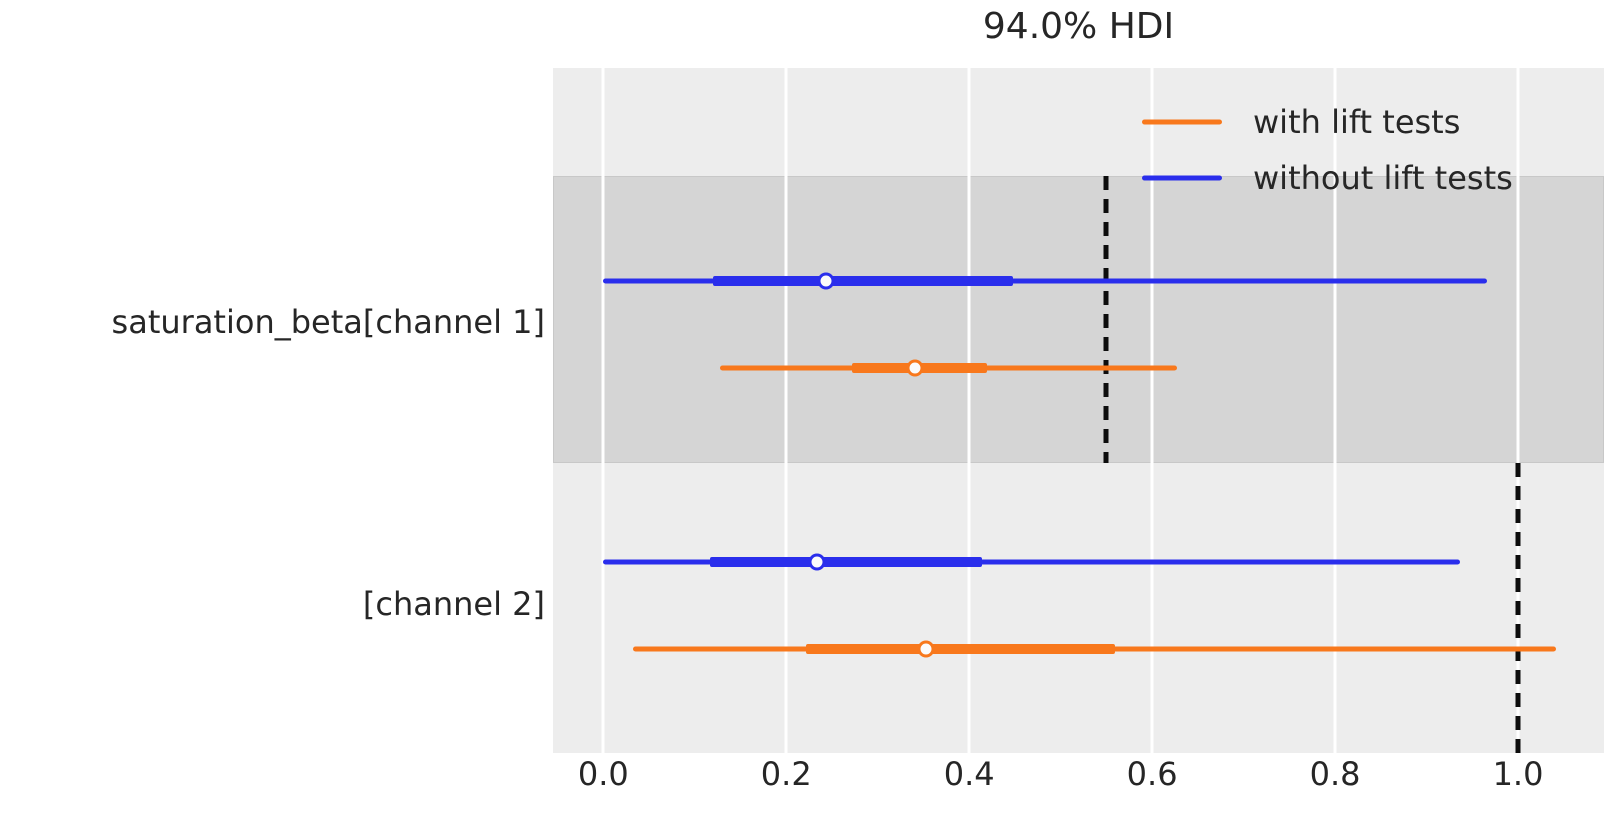  Describe the element at coordinates (786, 774) in the screenshot. I see `x-axis-tick-label: 0.2` at that location.